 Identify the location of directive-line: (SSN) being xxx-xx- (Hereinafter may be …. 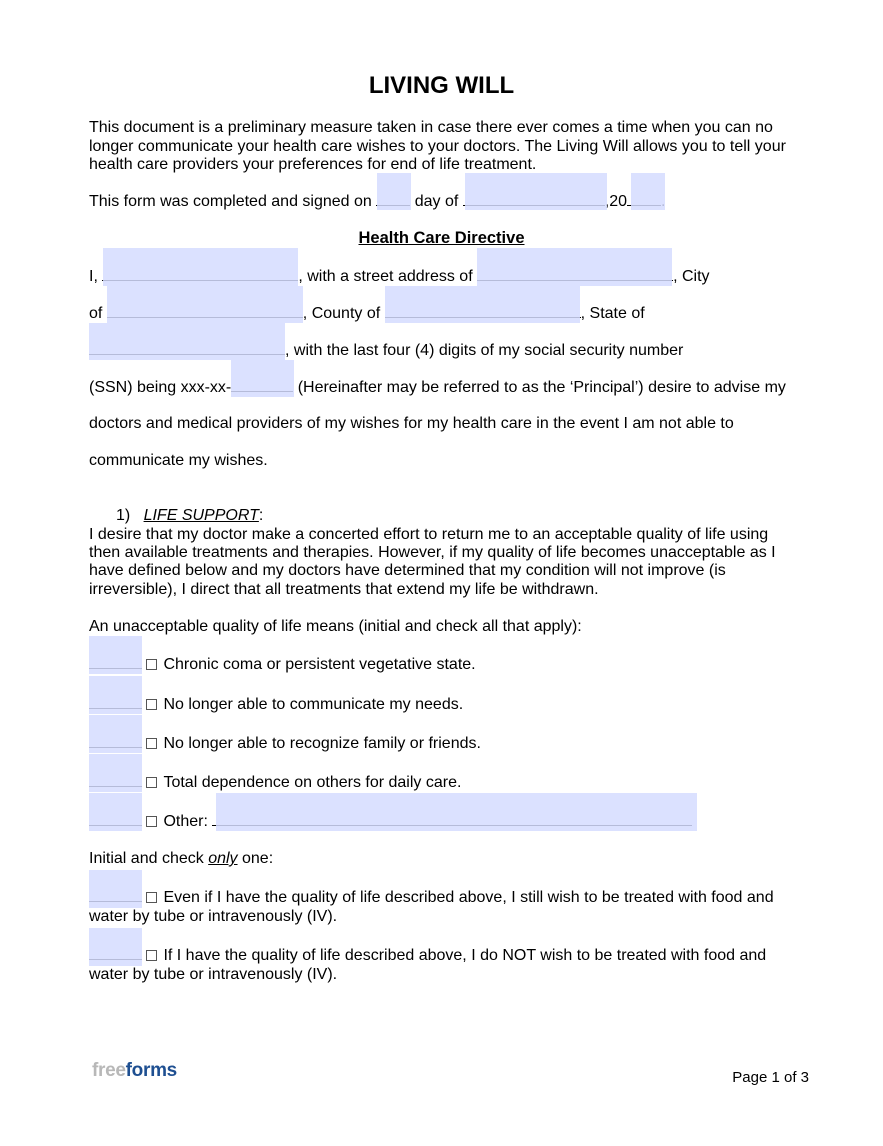
(437, 387).